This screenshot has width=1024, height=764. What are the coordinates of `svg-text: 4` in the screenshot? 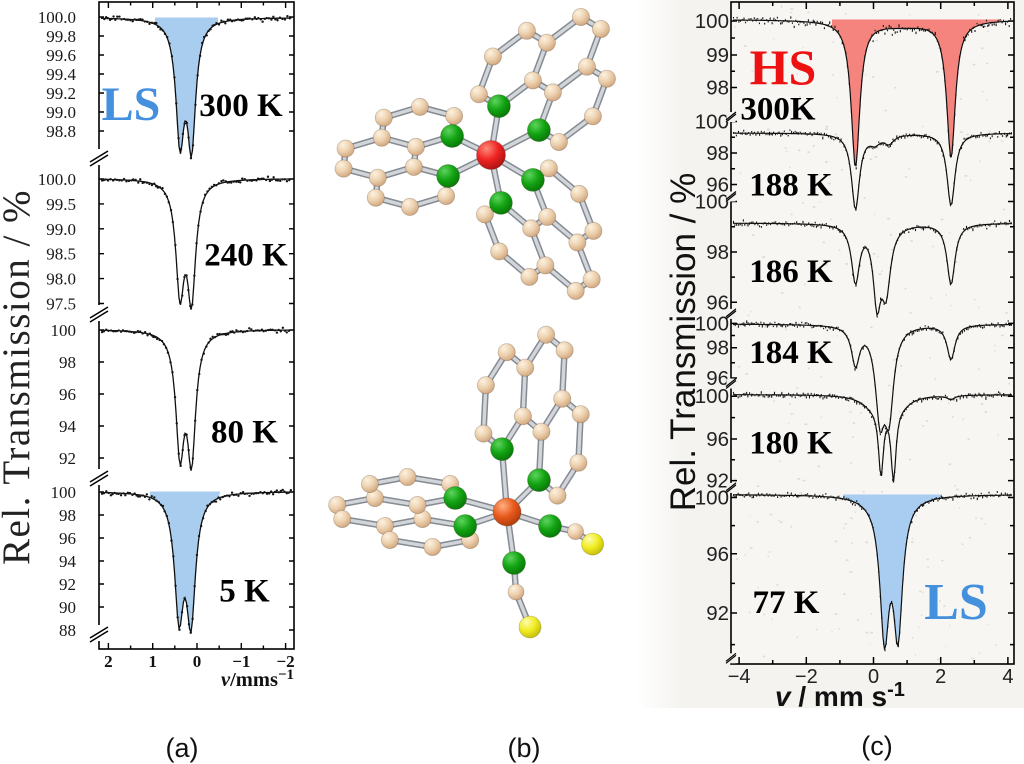 It's located at (1007, 677).